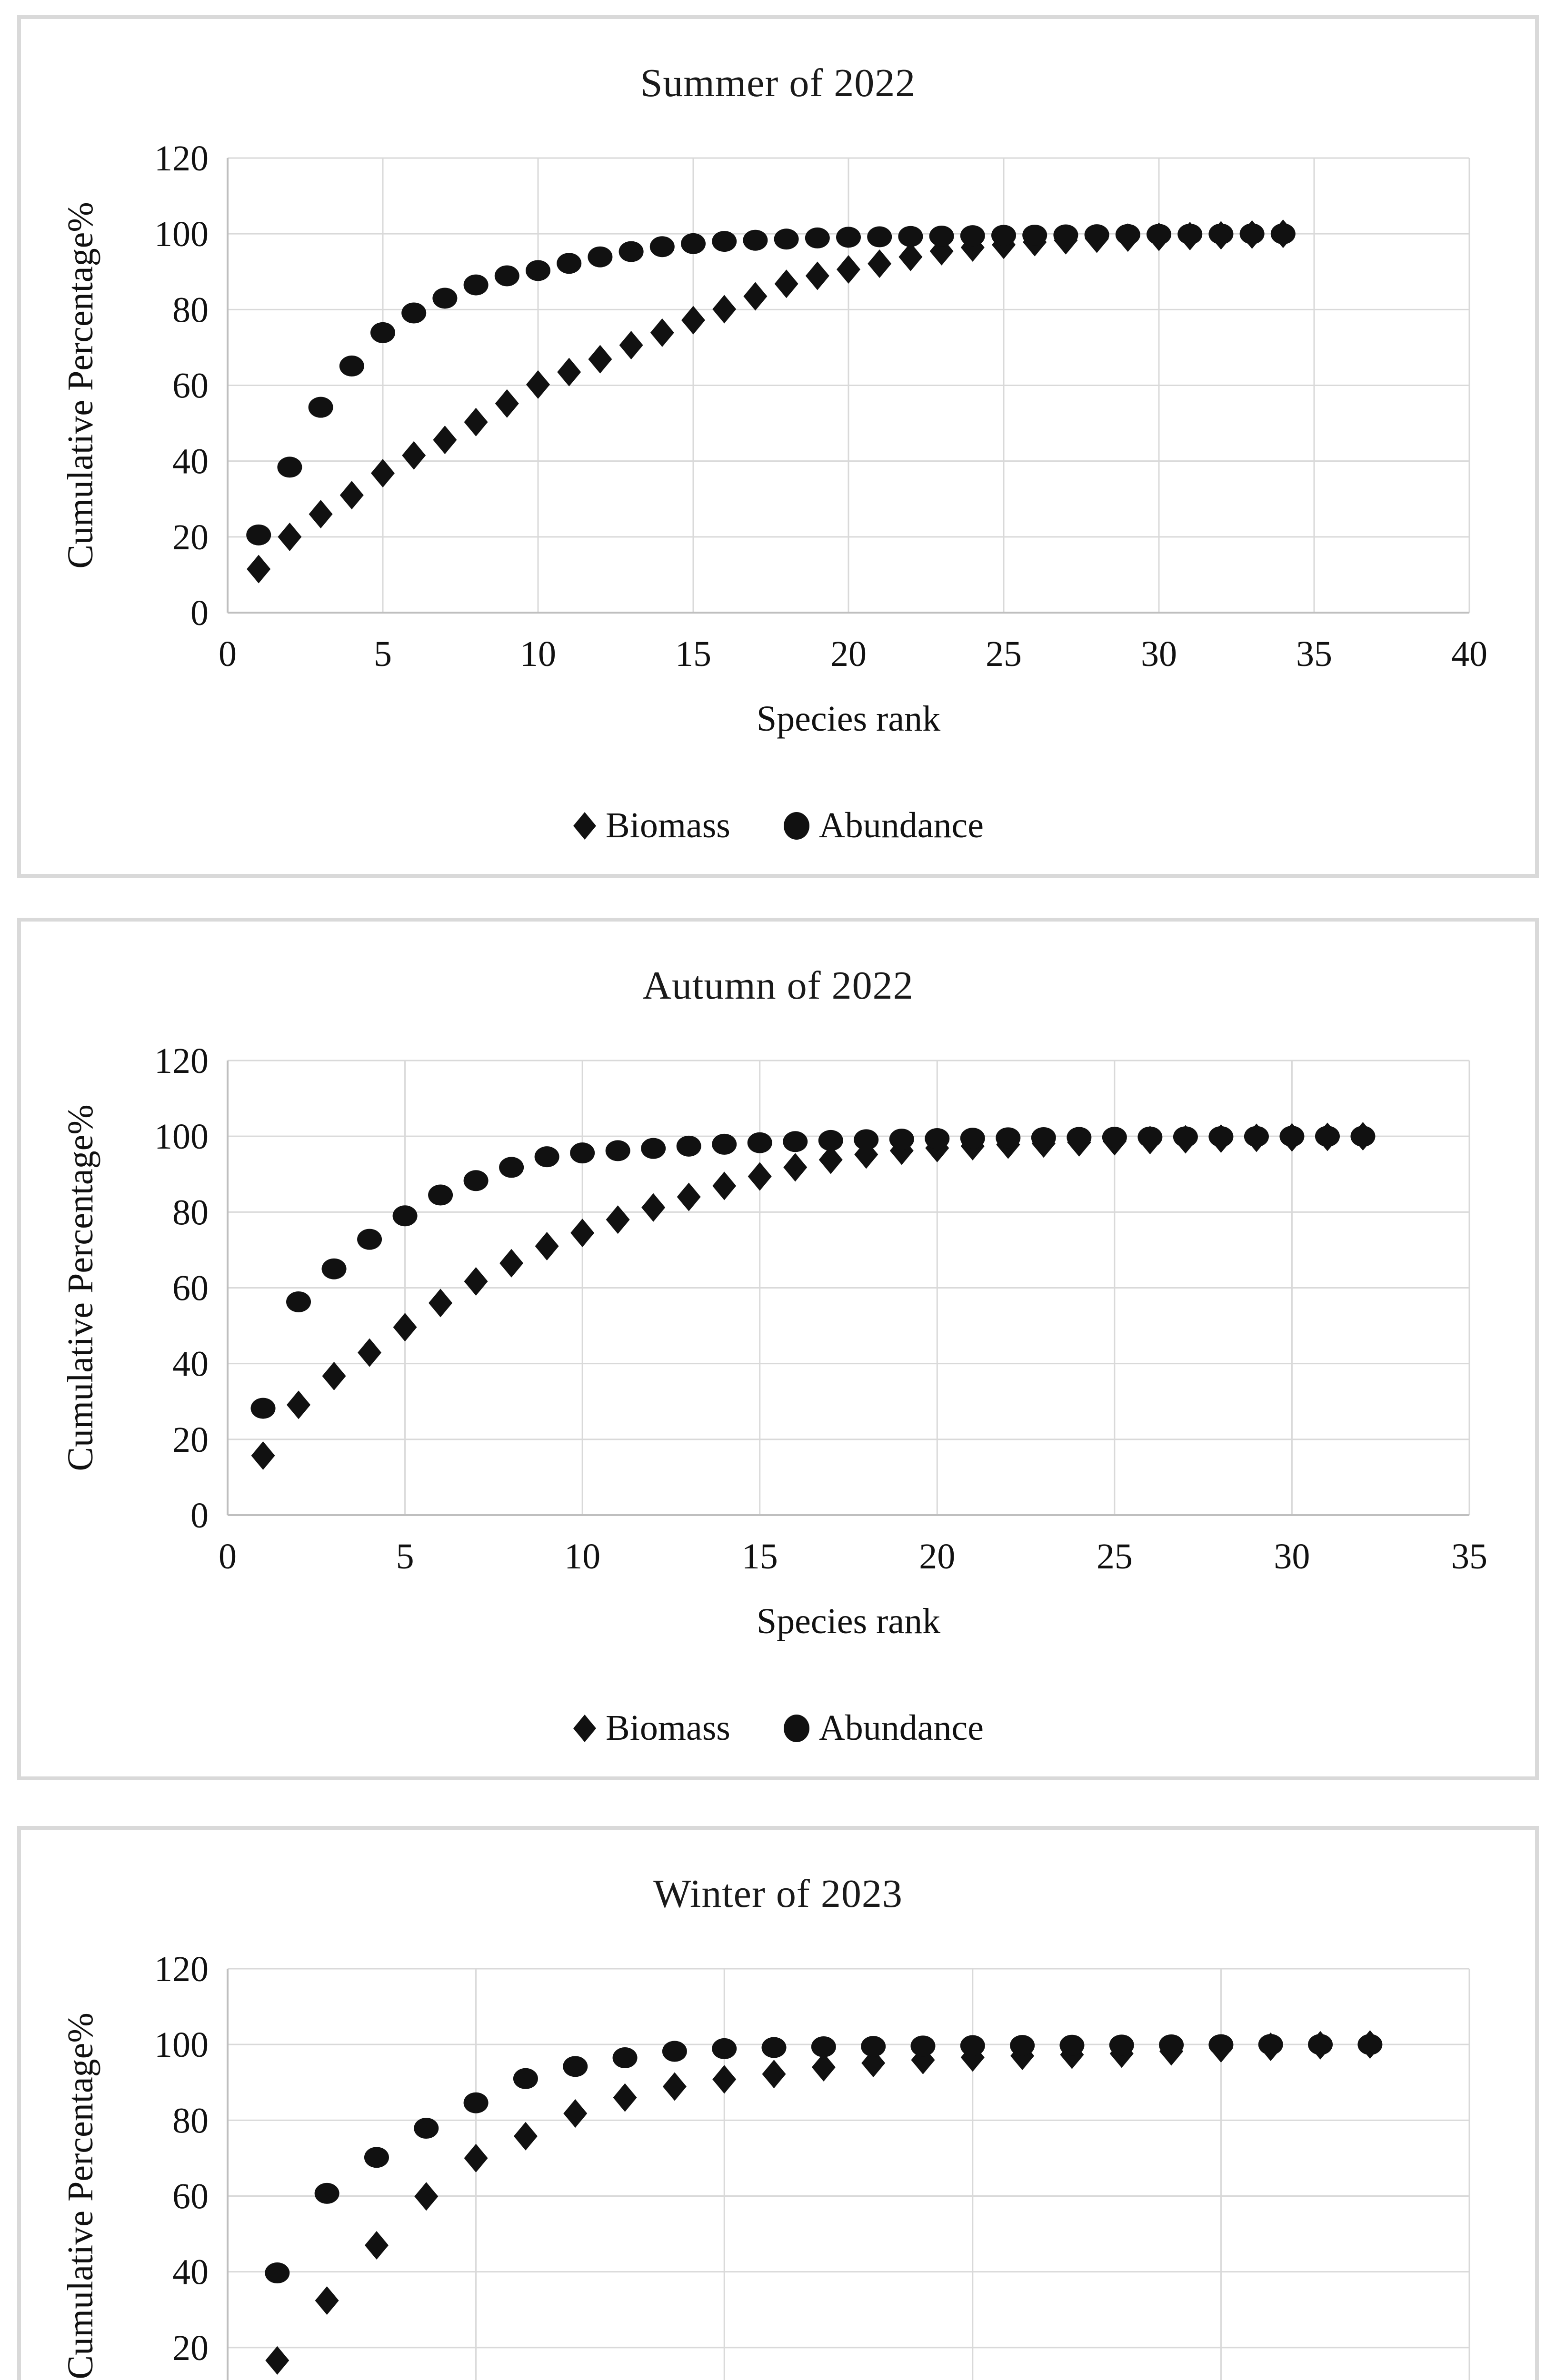  What do you see at coordinates (181, 1137) in the screenshot?
I see `y-tick-label: 100` at bounding box center [181, 1137].